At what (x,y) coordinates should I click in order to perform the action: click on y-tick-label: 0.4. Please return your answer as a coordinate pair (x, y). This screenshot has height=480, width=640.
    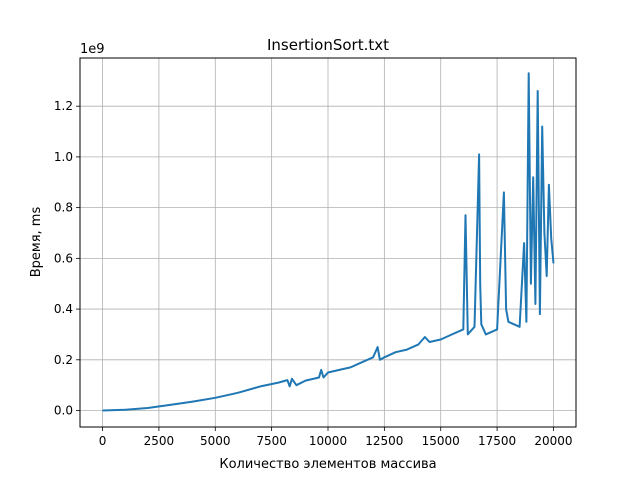
    Looking at the image, I should click on (63, 309).